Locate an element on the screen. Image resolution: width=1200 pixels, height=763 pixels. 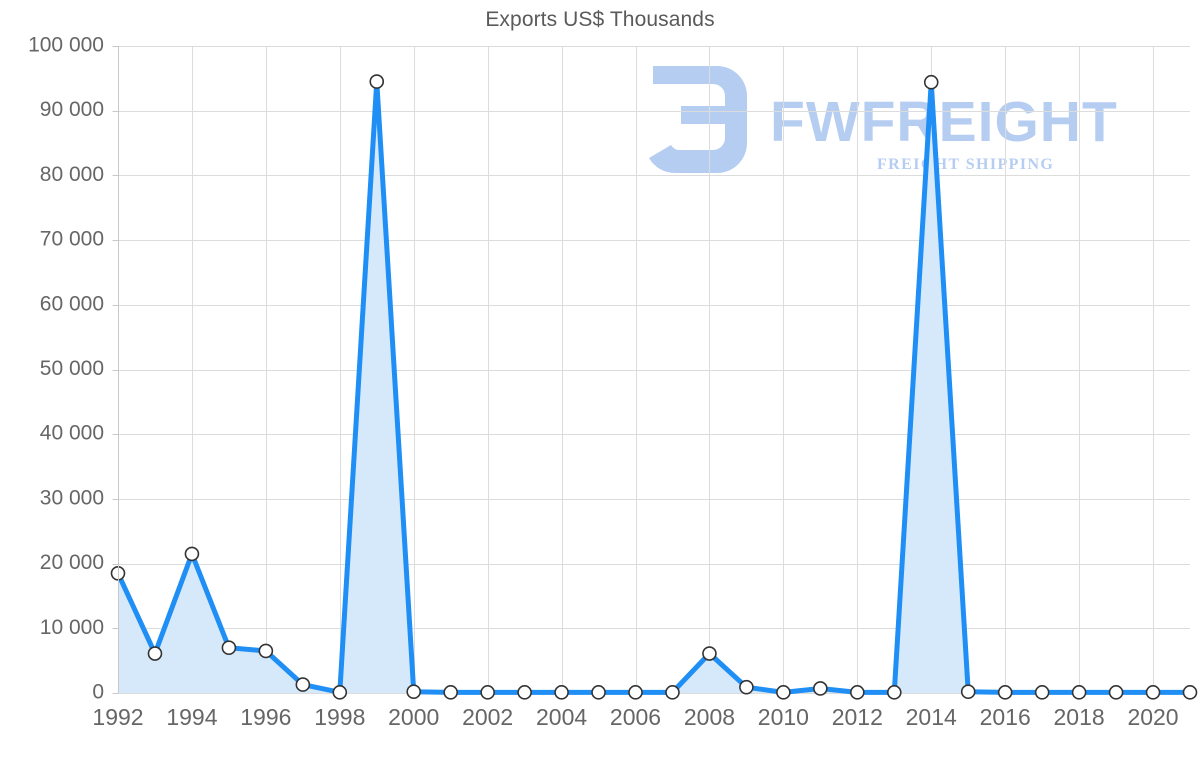
data-point-marker: 2021: 100 is located at coordinates (1190, 692).